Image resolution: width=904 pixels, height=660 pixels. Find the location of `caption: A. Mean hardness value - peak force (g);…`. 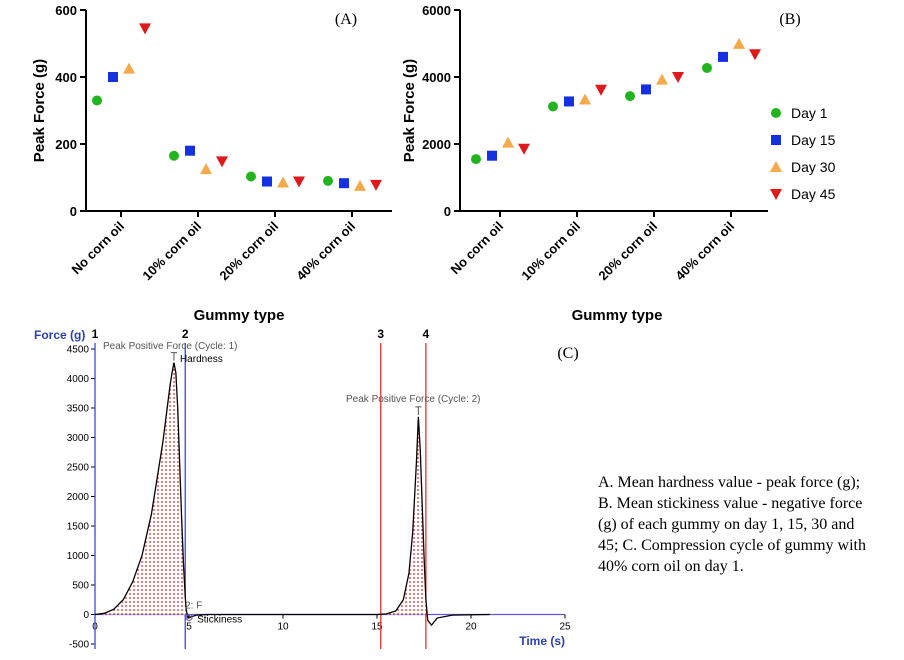

caption: A. Mean hardness value - peak force (g);… is located at coordinates (732, 524).